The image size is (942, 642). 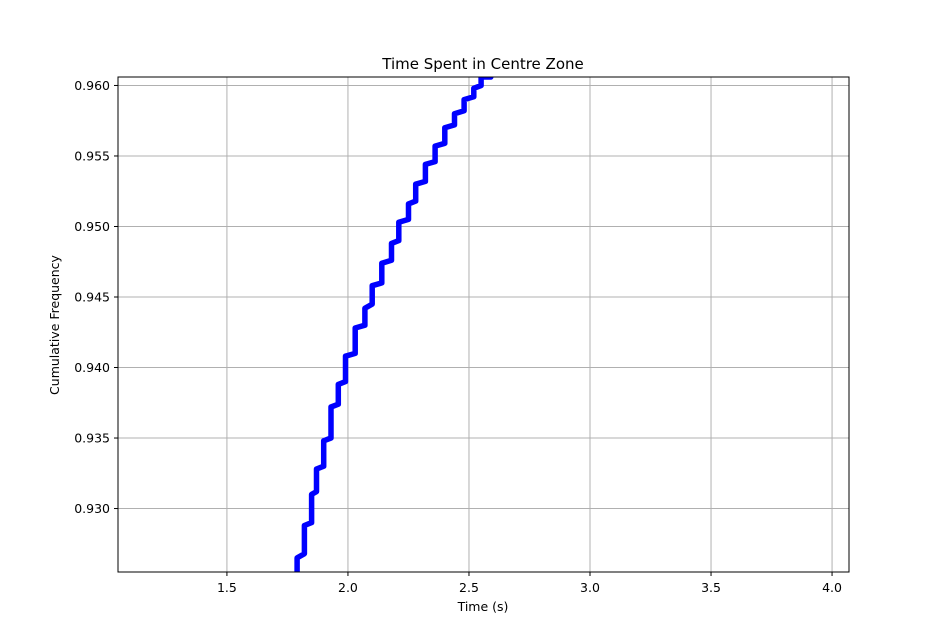 What do you see at coordinates (92, 508) in the screenshot?
I see `y-tick-label: 0.930` at bounding box center [92, 508].